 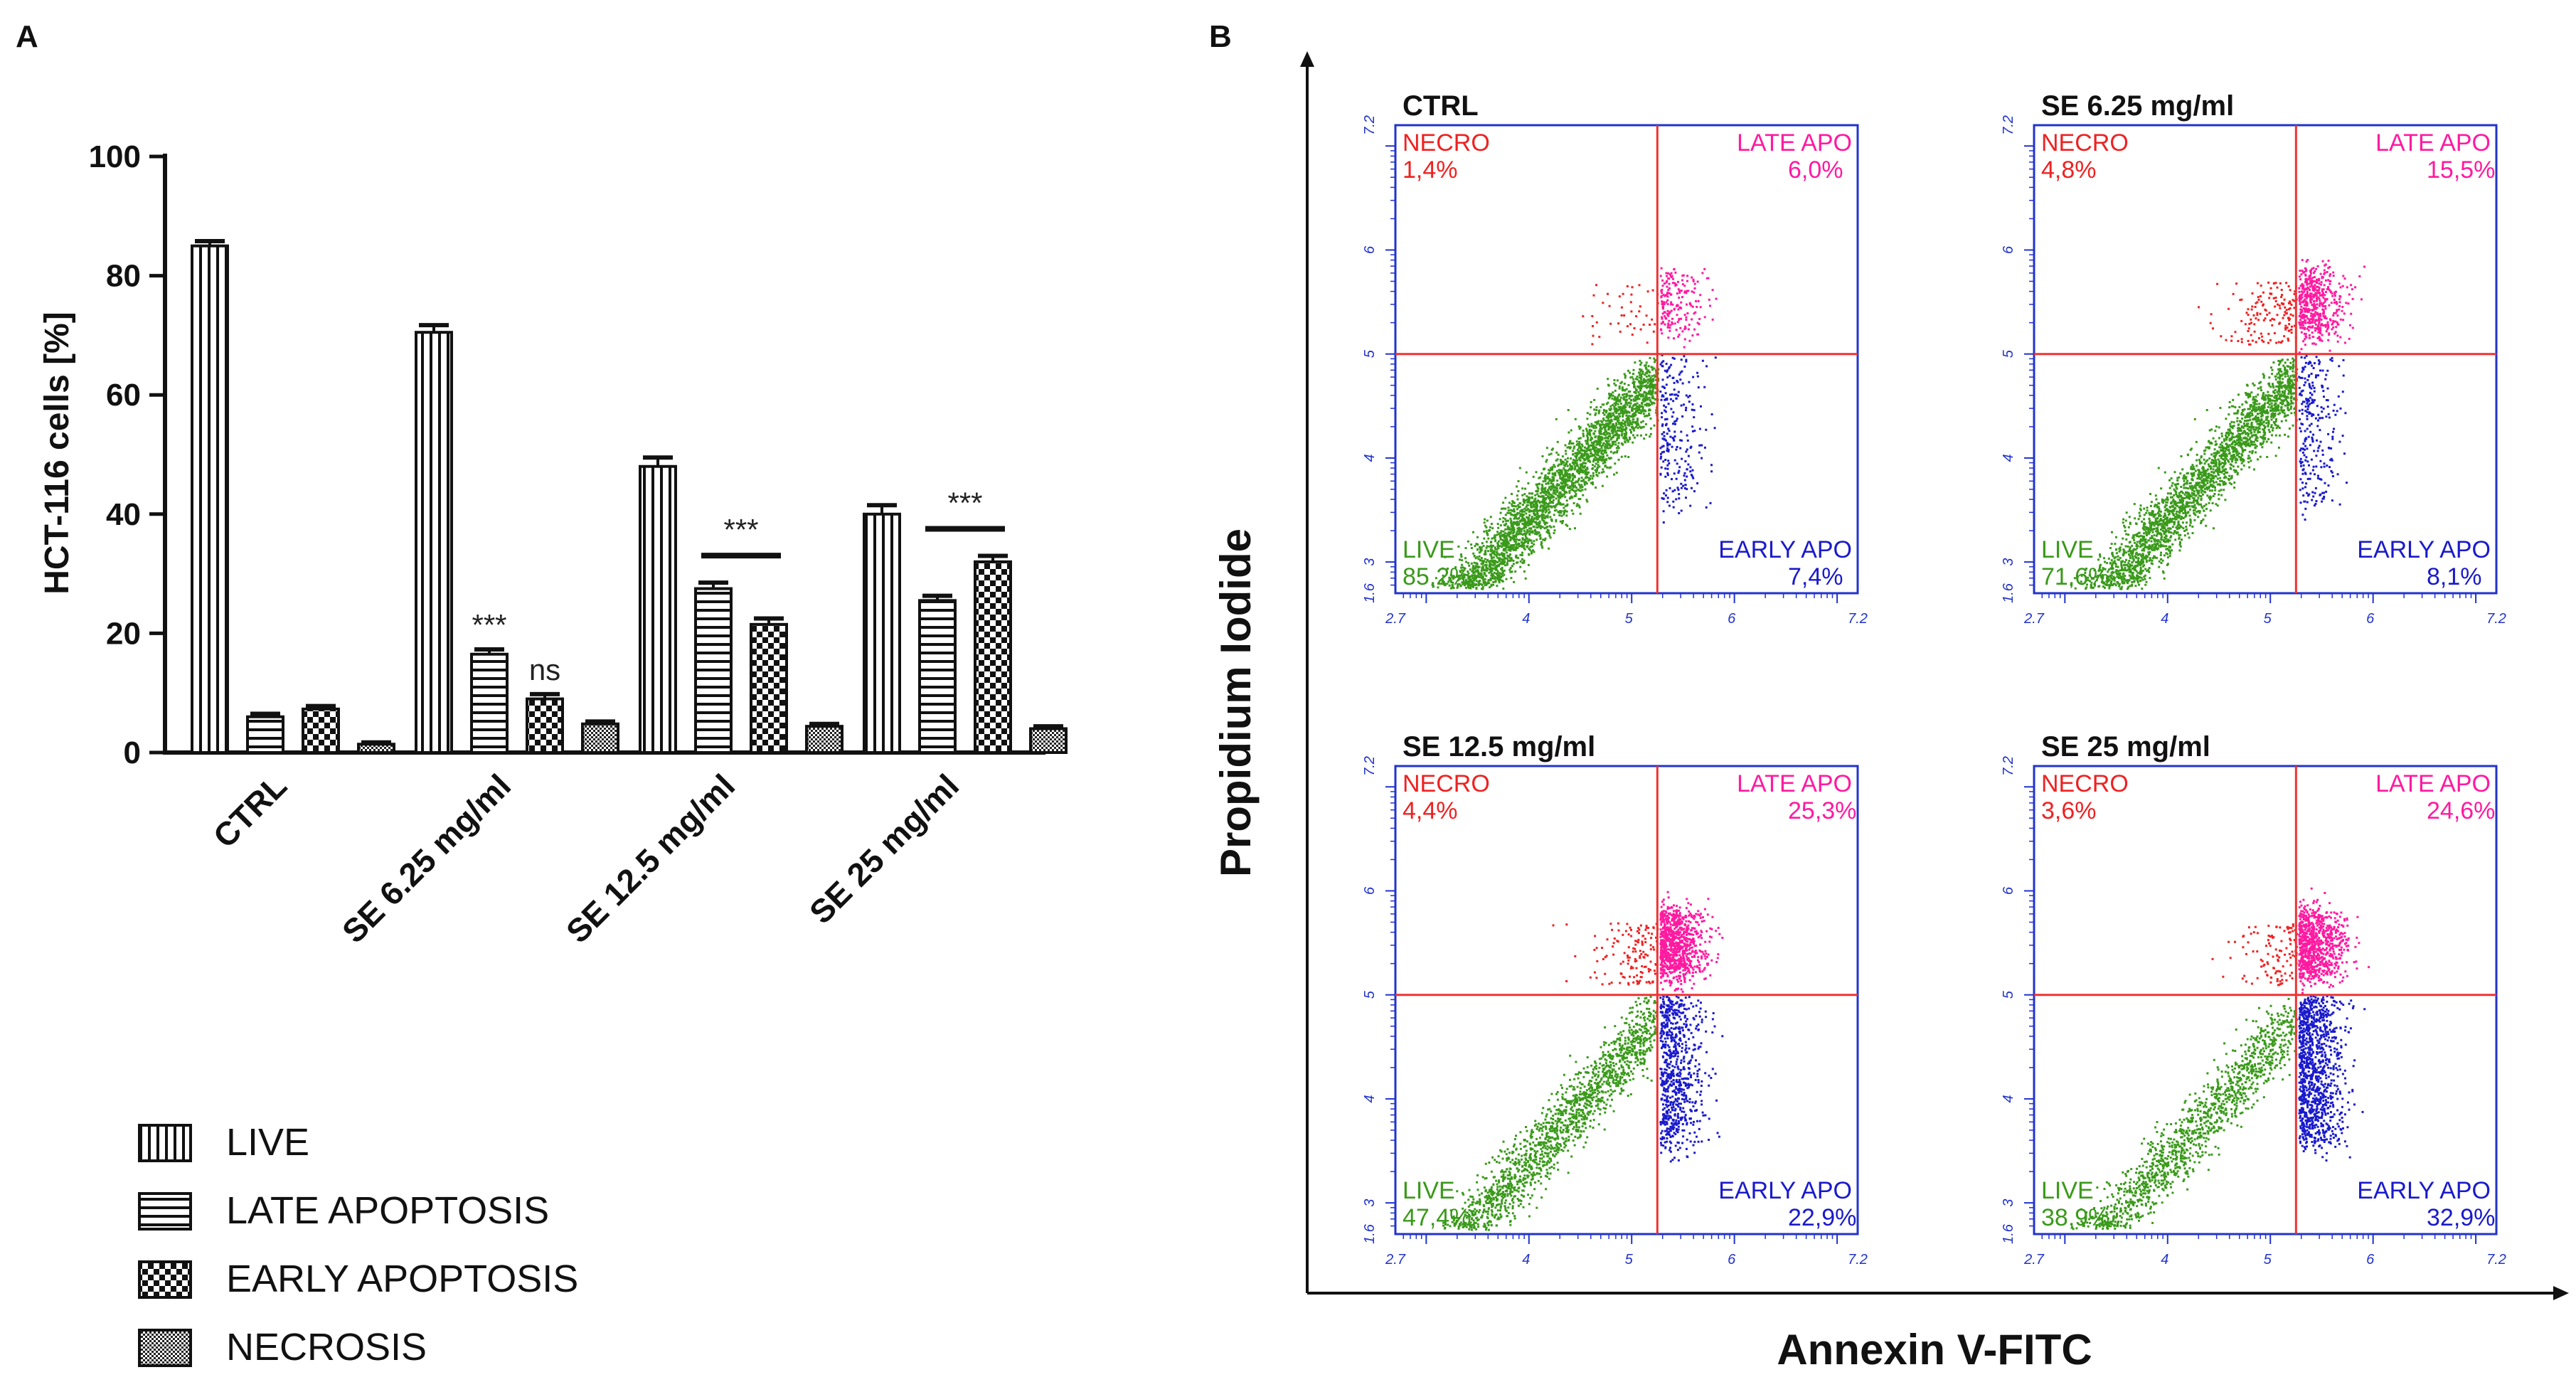 I want to click on quadrant-percent-live: 47,4%, so click(x=1437, y=1217).